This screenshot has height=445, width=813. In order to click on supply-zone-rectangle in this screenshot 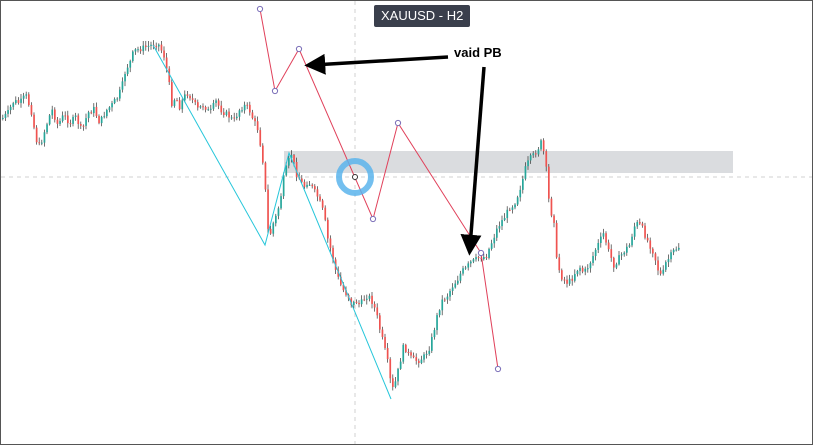, I will do `click(508, 162)`.